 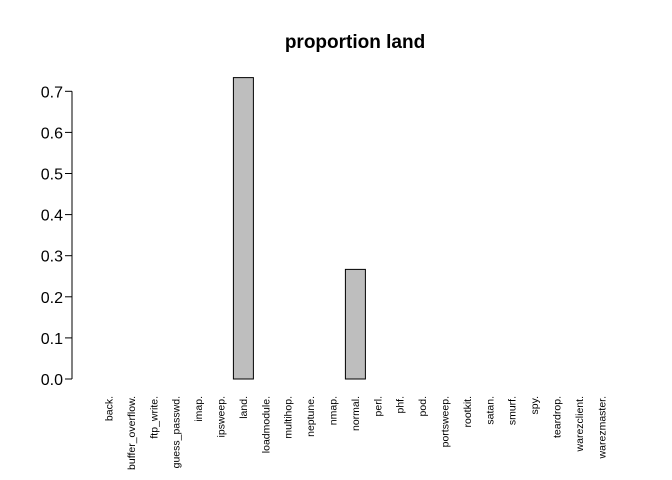 I want to click on x-tick-label: back., so click(x=110, y=408).